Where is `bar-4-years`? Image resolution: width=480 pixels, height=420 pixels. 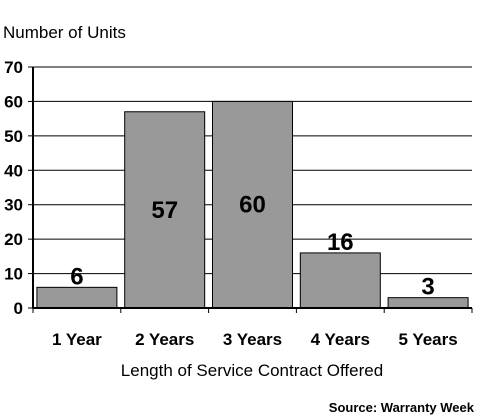 bar-4-years is located at coordinates (340, 280).